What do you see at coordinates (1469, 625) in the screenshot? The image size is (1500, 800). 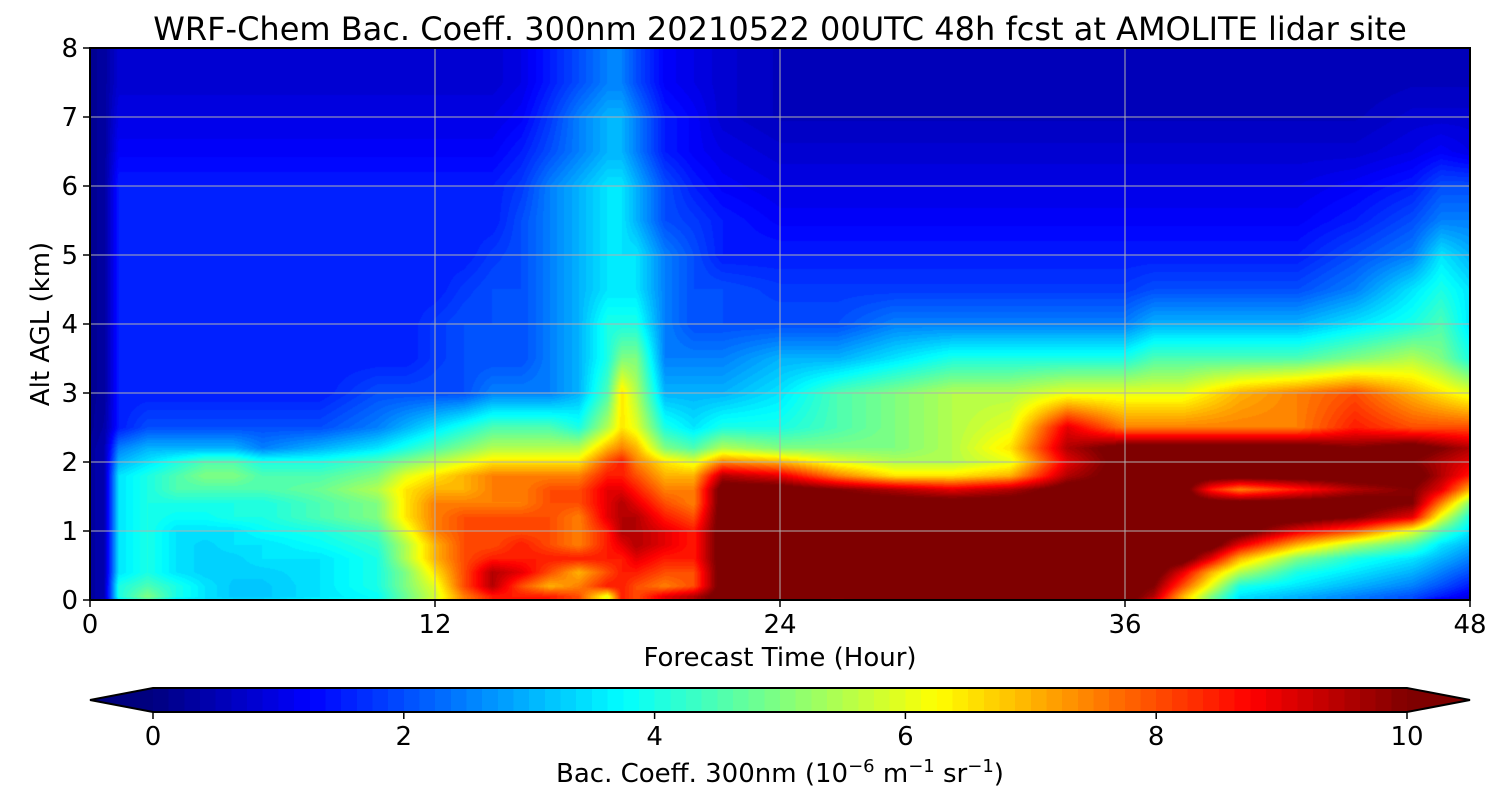 I see `x-tick-label: 48` at bounding box center [1469, 625].